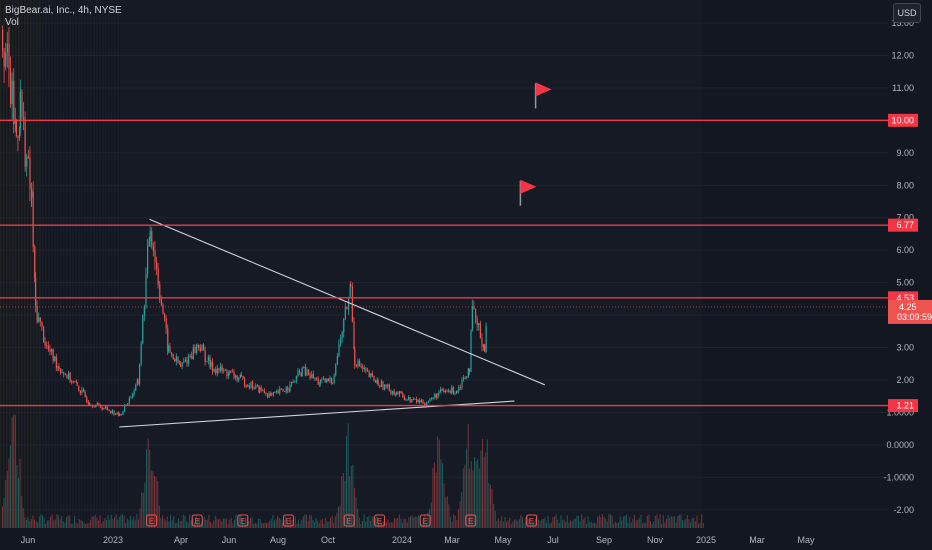 The height and width of the screenshot is (550, 932). I want to click on price-tick-label: 2.00, so click(905, 380).